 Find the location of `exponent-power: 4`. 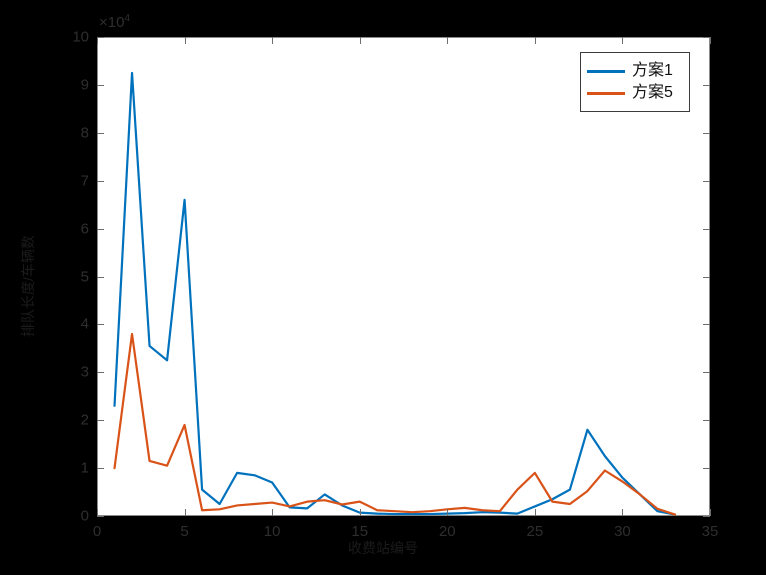

exponent-power: 4 is located at coordinates (127, 18).